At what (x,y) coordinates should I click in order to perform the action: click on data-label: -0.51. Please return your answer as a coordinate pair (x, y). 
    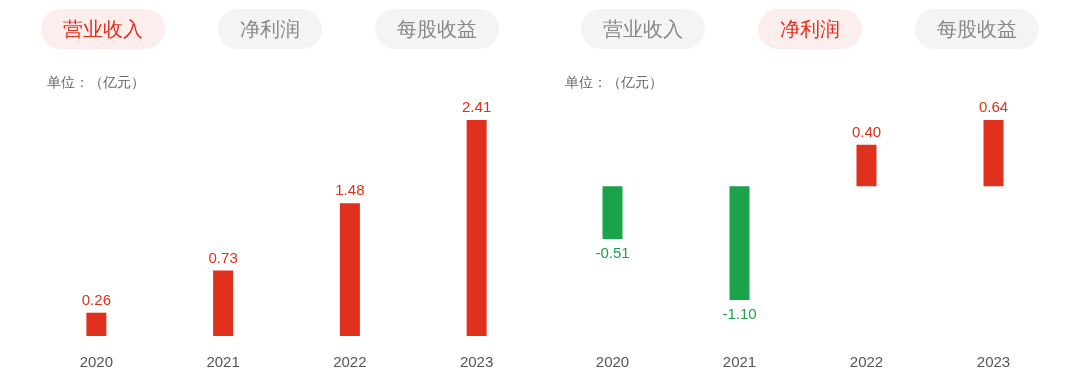
    Looking at the image, I should click on (612, 252).